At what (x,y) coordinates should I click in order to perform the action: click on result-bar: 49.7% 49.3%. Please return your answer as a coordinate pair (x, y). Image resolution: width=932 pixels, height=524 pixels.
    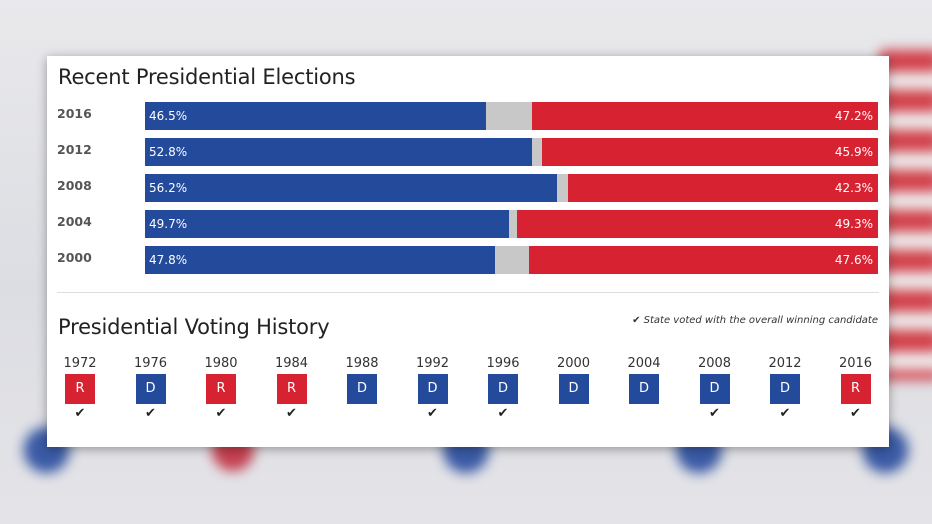
    Looking at the image, I should click on (511, 224).